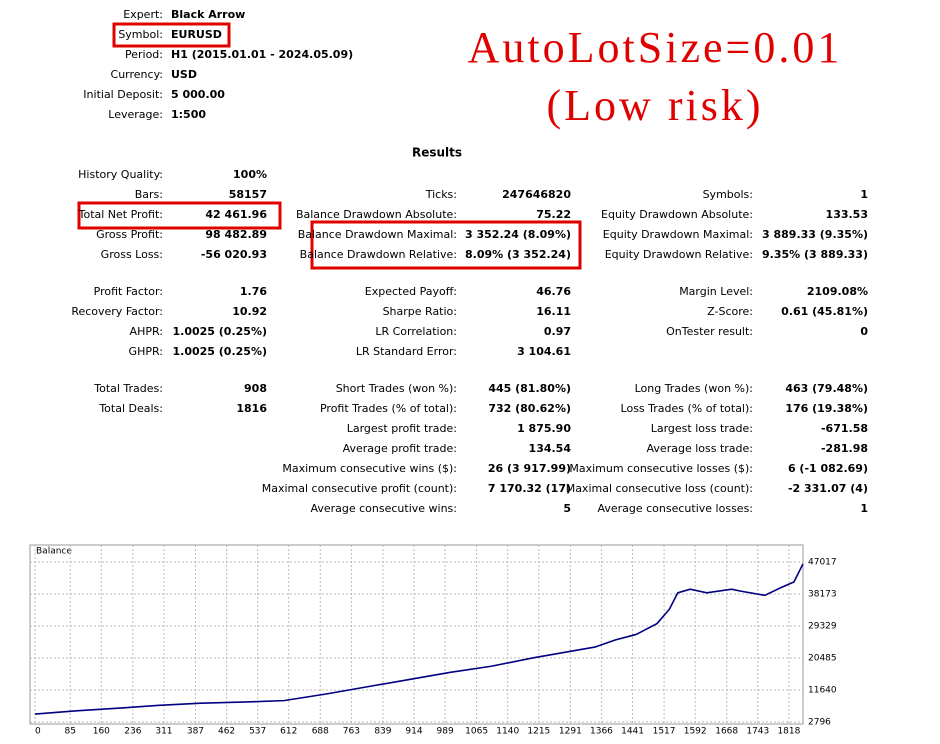 This screenshot has width=940, height=744. I want to click on x-tick-label: 1592, so click(695, 732).